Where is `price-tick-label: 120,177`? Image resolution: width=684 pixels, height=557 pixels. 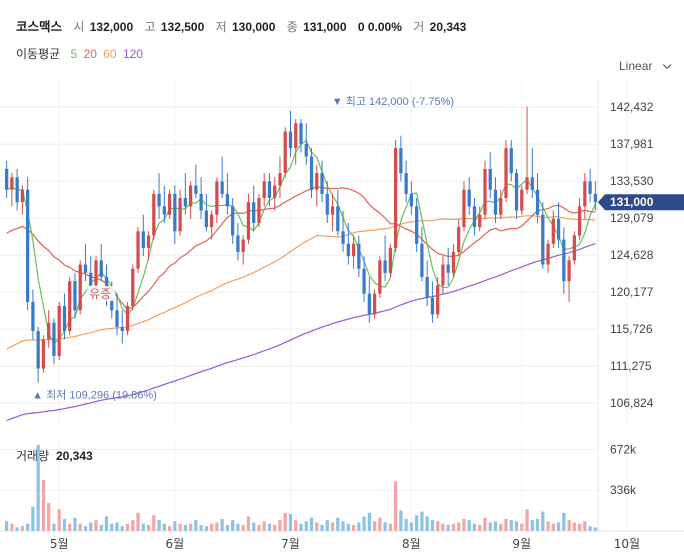
price-tick-label: 120,177 is located at coordinates (632, 292).